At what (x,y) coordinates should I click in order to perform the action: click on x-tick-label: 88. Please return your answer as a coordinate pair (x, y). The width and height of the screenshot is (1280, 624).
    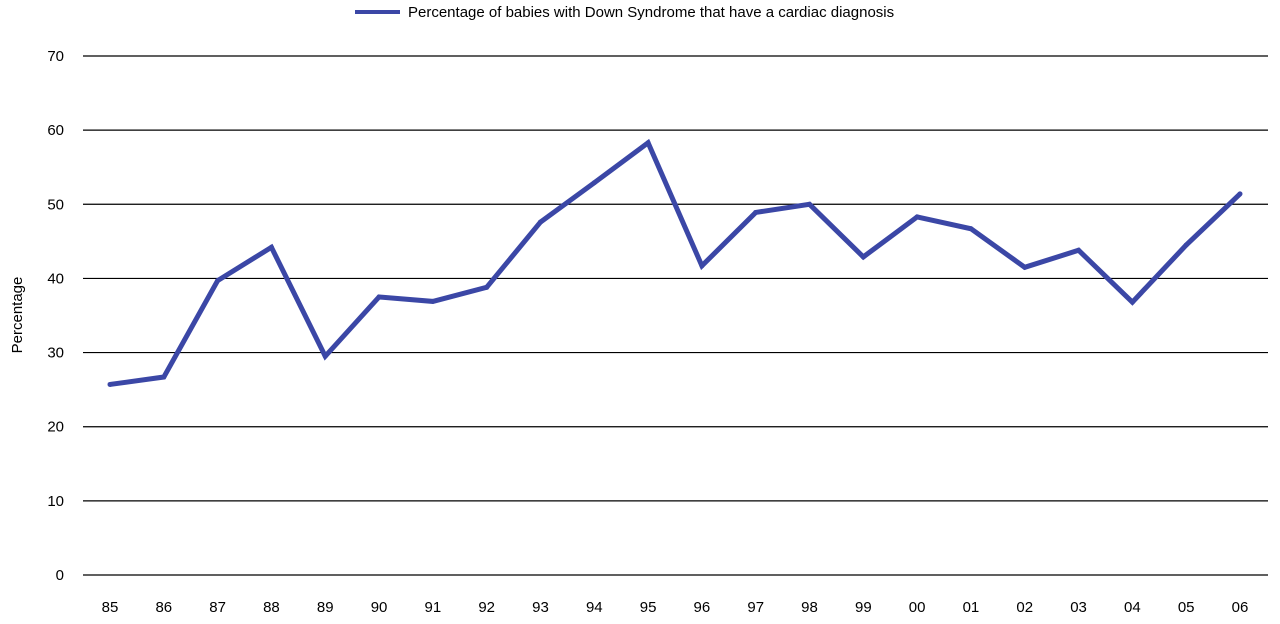
    Looking at the image, I should click on (271, 607).